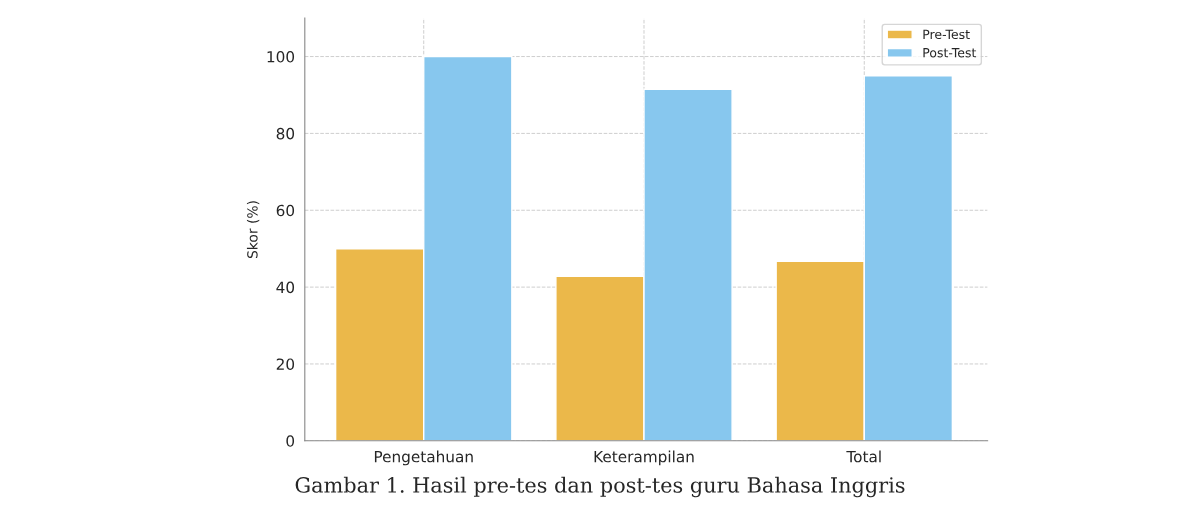 This screenshot has height=518, width=1200. I want to click on y-tick-label: 60, so click(285, 210).